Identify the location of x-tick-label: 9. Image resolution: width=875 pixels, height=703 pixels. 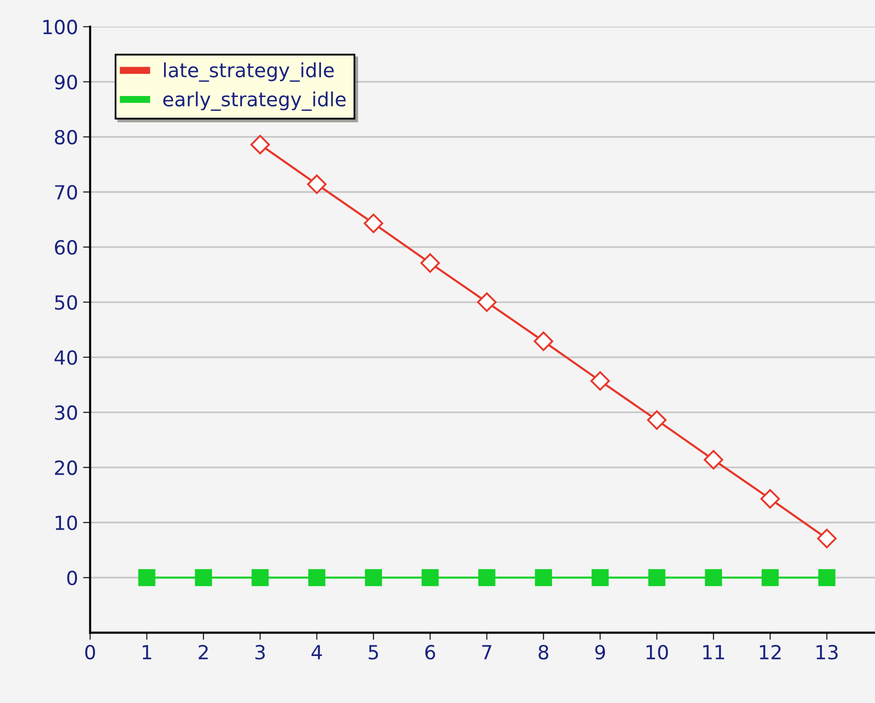
(600, 652).